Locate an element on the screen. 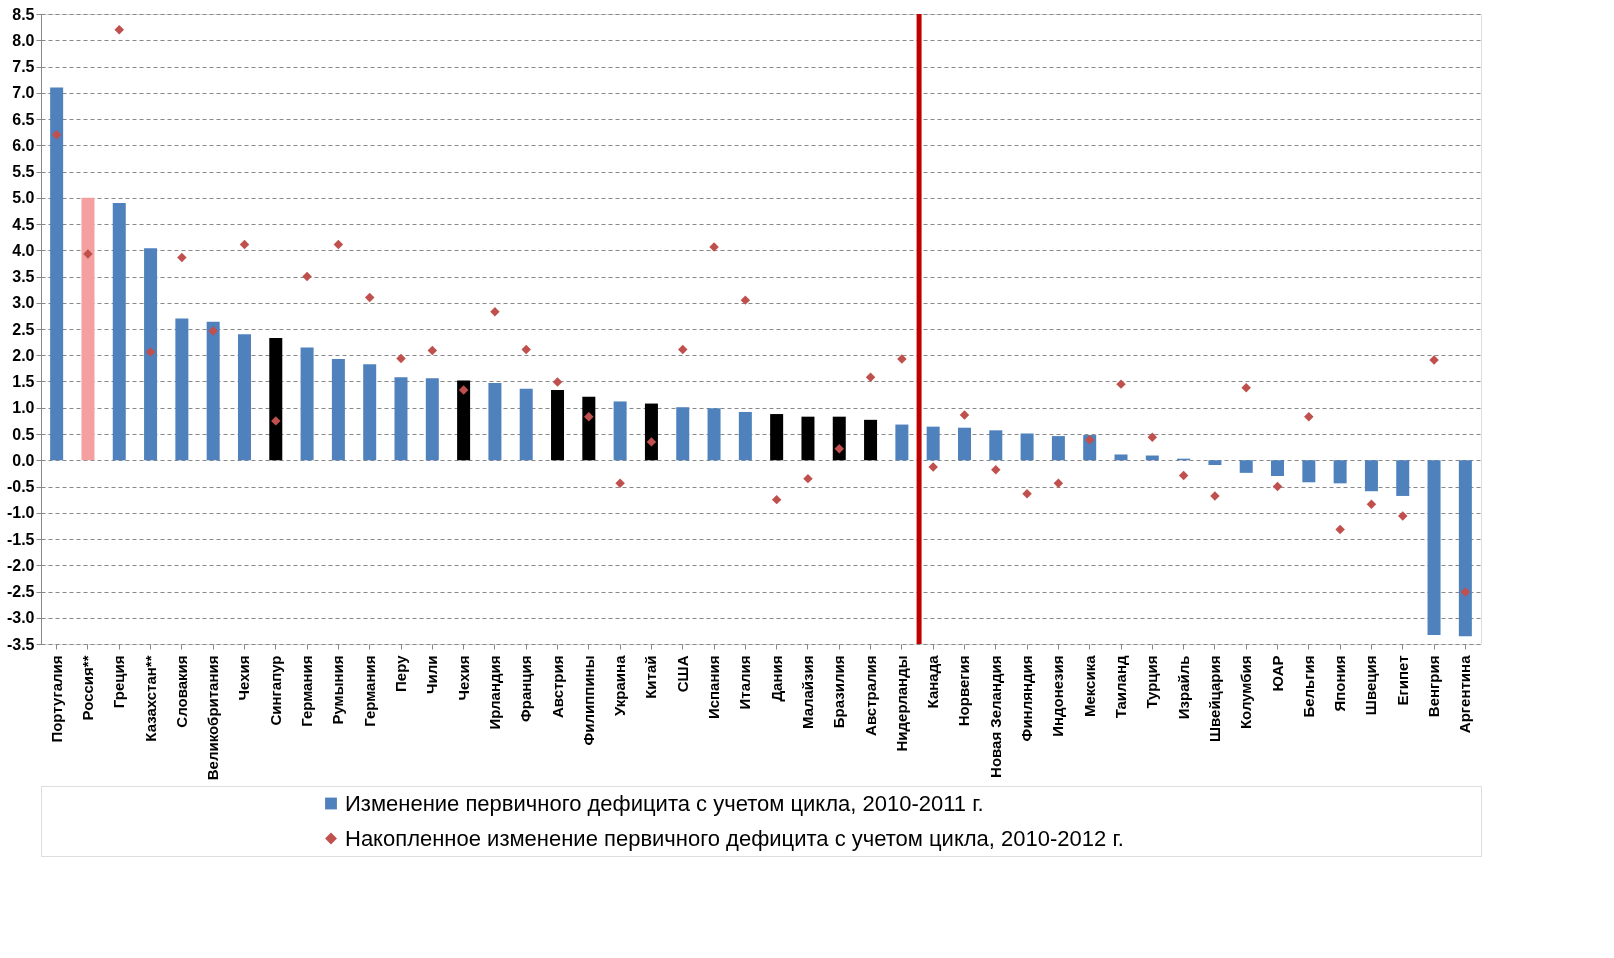 The width and height of the screenshot is (1614, 958). x-tick-label: Египет is located at coordinates (1402, 680).